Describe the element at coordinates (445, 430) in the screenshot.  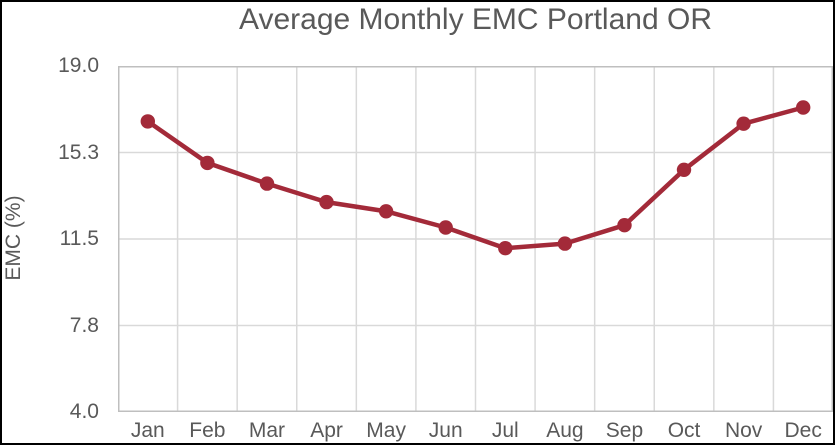
I see `x-axis-label: Jun` at that location.